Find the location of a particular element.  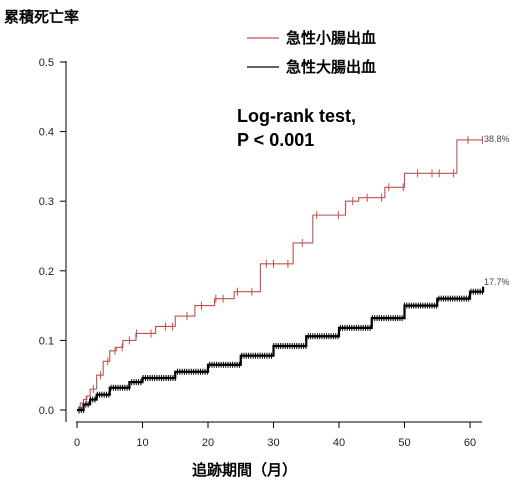

x-tick-label: 40 is located at coordinates (339, 443).